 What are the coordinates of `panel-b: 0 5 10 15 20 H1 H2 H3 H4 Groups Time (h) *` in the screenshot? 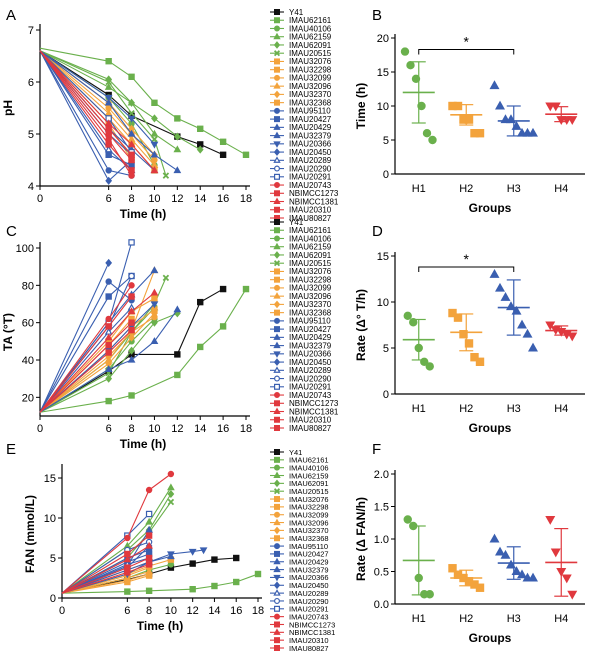 It's located at (469, 124).